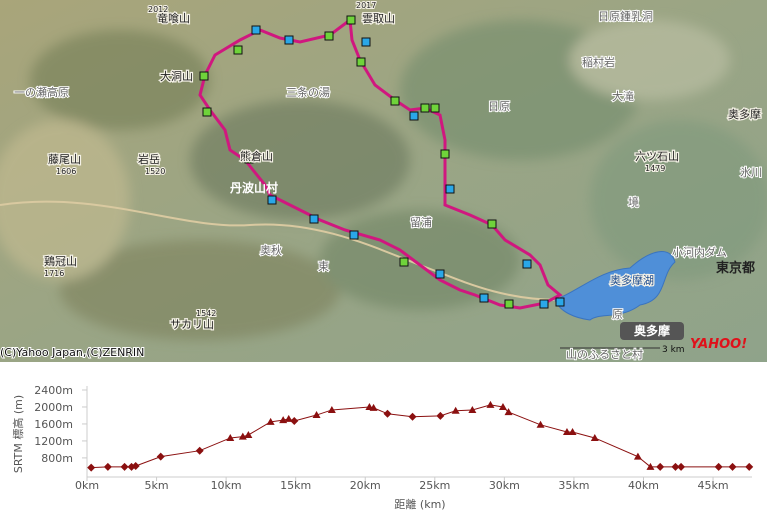  What do you see at coordinates (87, 485) in the screenshot?
I see `x-tick-label: 0km` at bounding box center [87, 485].